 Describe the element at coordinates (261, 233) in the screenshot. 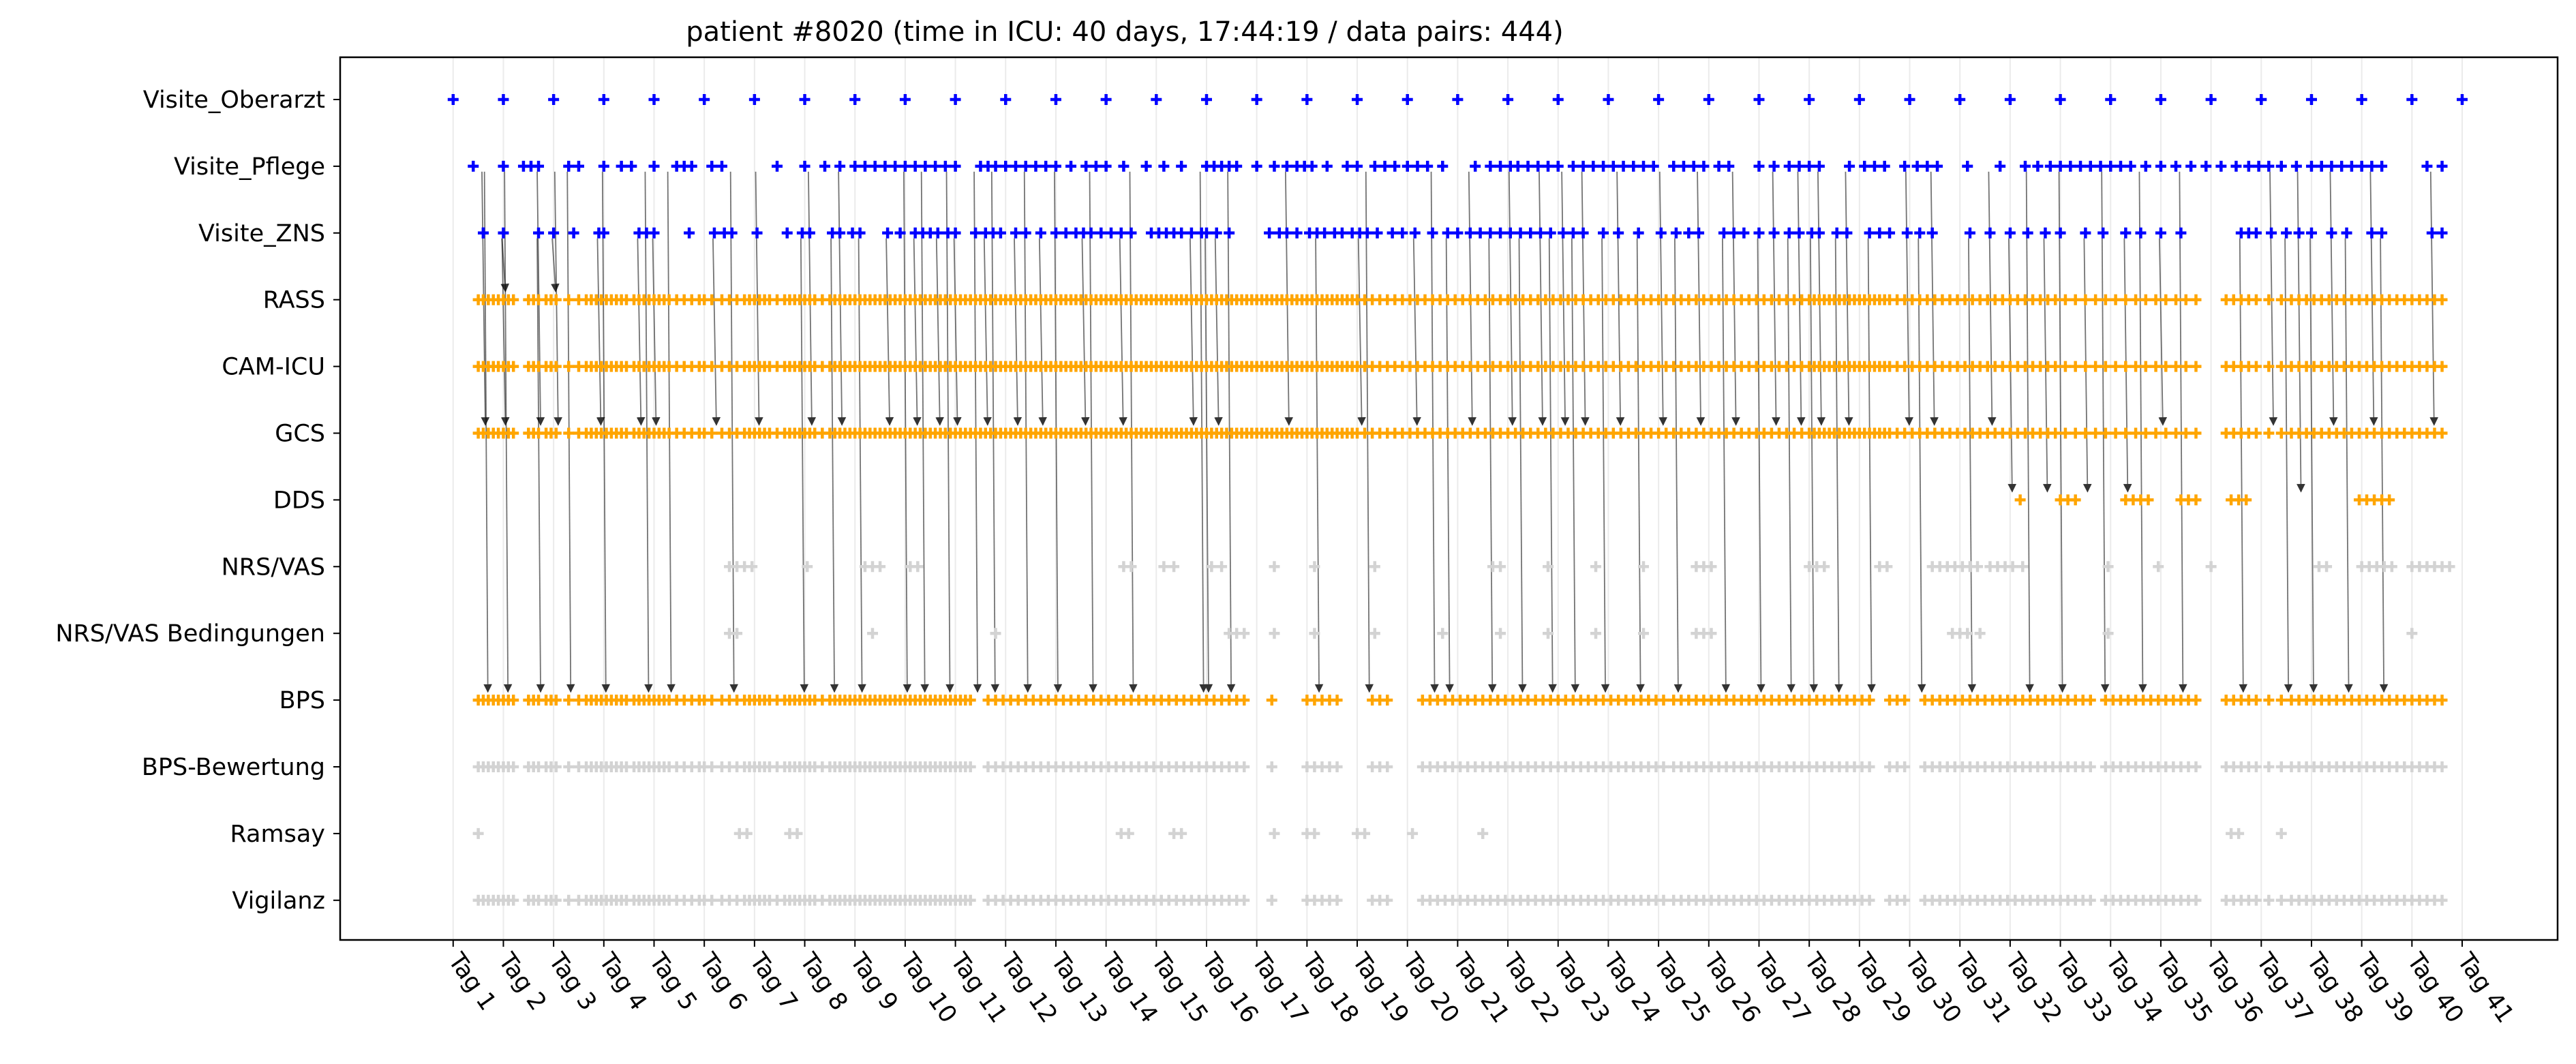

I see `y-tick-label: Visite_ZNS` at that location.